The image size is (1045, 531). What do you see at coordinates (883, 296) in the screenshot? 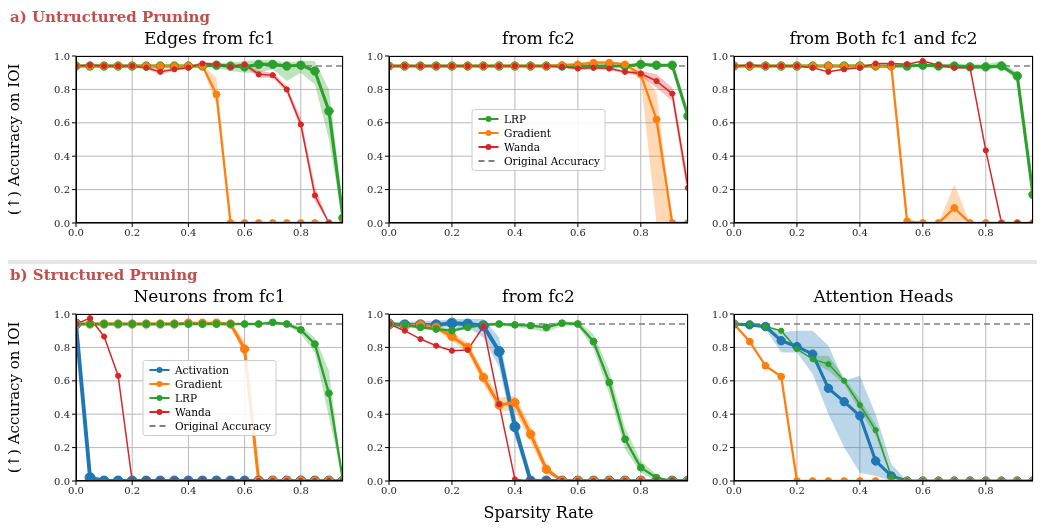
I see `chart-title: Attention Heads` at bounding box center [883, 296].